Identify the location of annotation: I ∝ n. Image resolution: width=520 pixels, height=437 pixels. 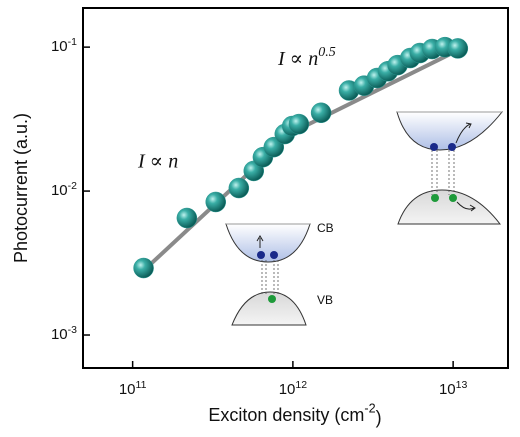
(157, 162).